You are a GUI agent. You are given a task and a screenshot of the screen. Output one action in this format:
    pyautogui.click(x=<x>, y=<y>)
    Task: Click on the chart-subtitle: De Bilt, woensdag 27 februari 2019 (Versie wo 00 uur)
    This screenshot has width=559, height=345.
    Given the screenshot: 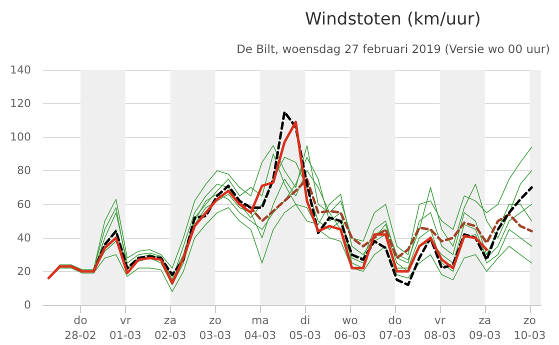 What is the action you would take?
    pyautogui.click(x=393, y=49)
    